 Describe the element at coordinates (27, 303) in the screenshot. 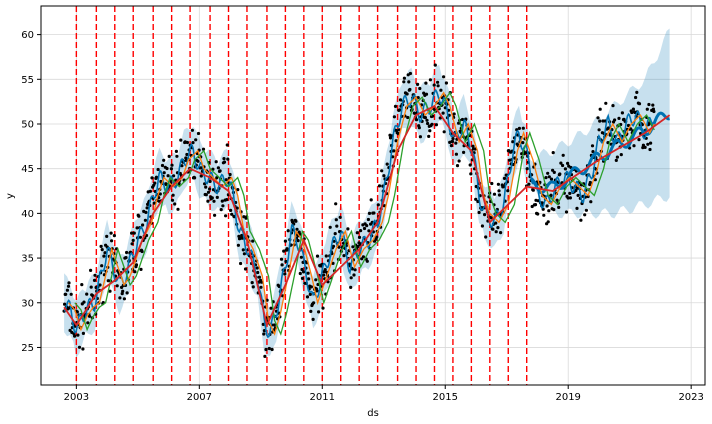

I see `y-tick-label: 30` at that location.